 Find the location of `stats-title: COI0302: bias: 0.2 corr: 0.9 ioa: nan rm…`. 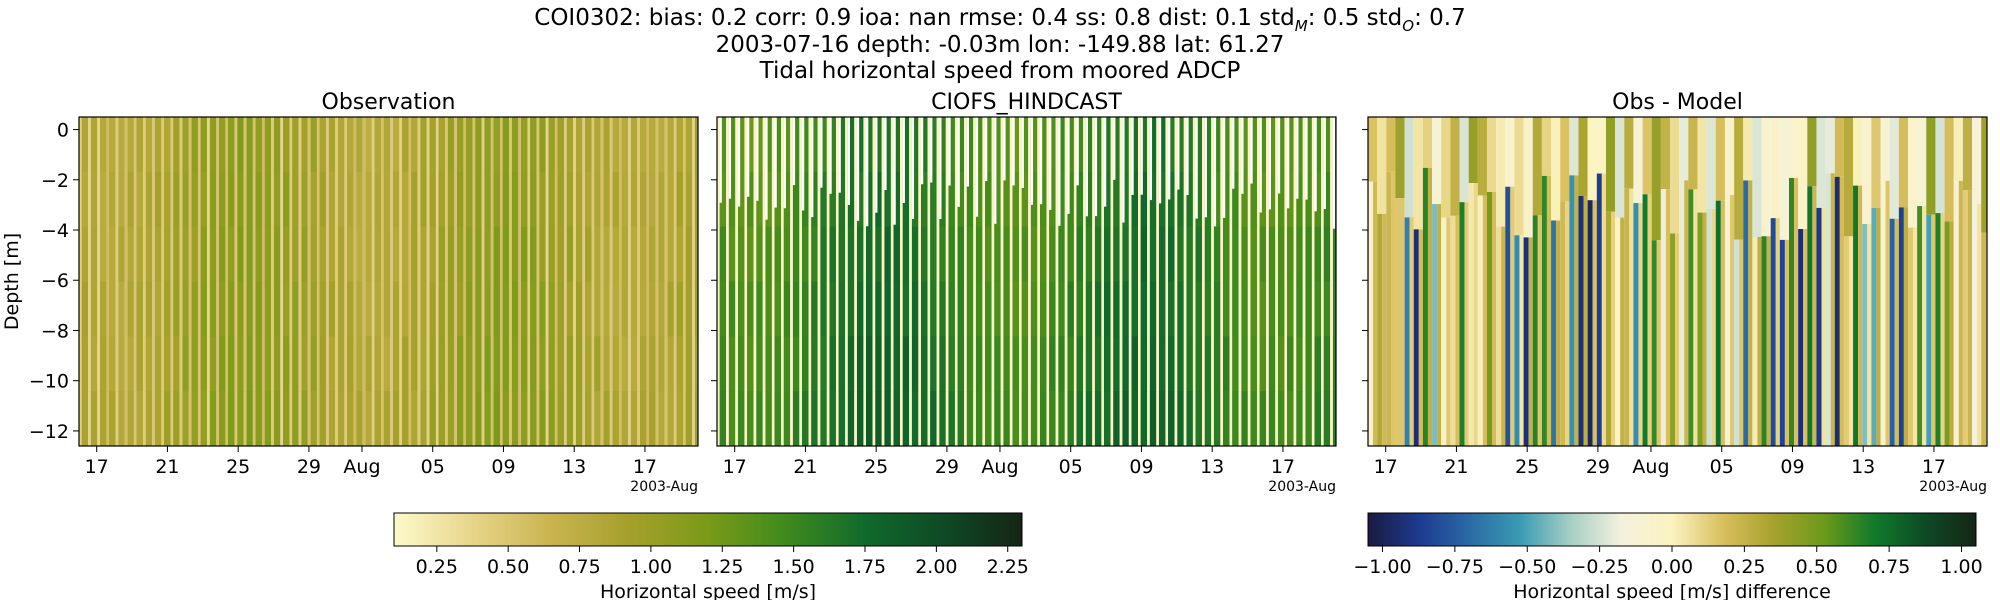

stats-title: COI0302: bias: 0.2 corr: 0.9 ioa: nan rm… is located at coordinates (999, 20).